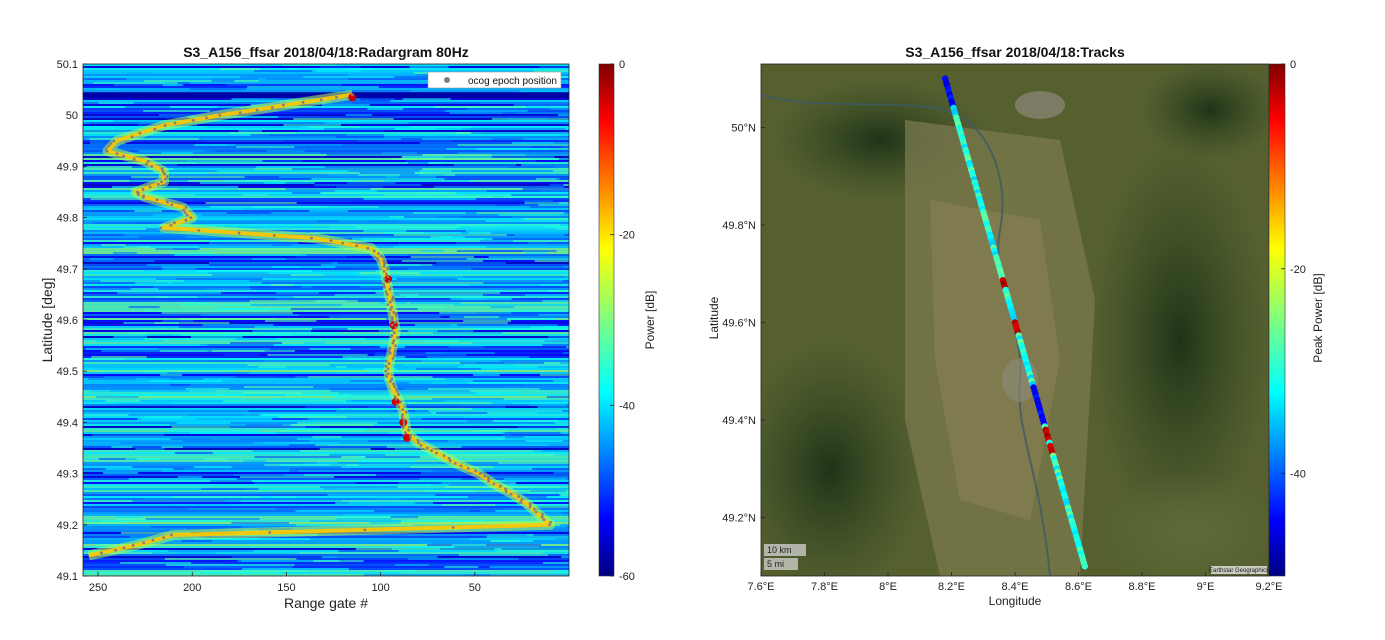 This screenshot has width=1385, height=640. Describe the element at coordinates (627, 577) in the screenshot. I see `colorbar-tick-label: -60` at that location.